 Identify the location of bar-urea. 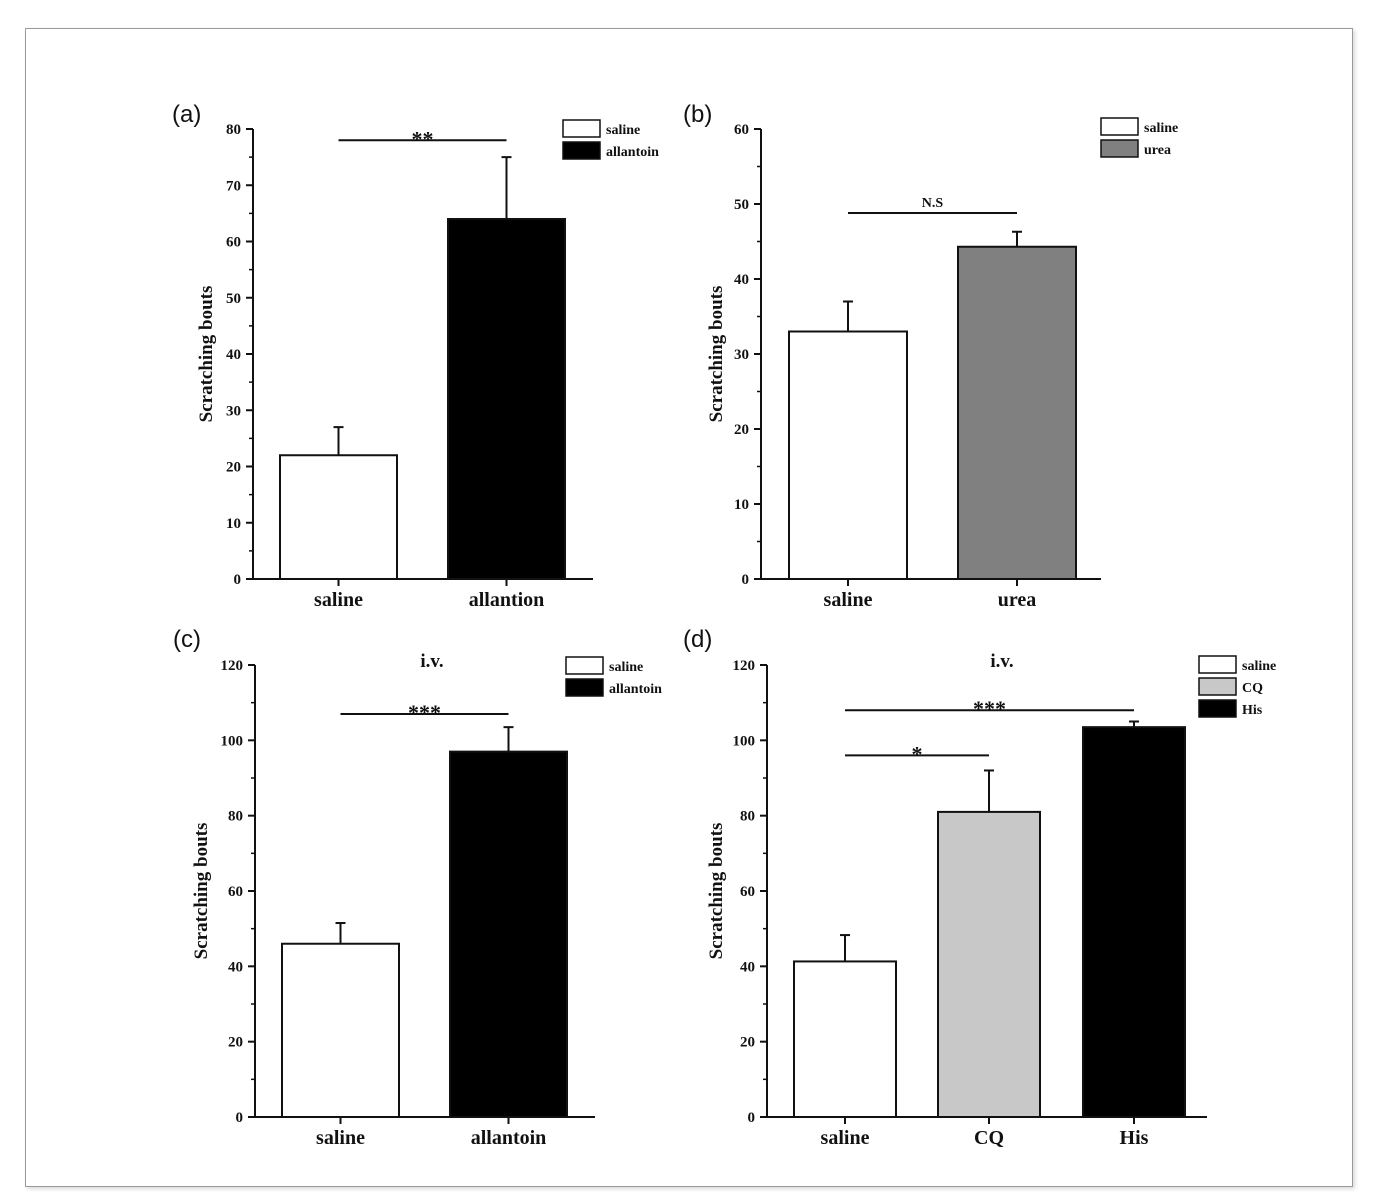
(1017, 412).